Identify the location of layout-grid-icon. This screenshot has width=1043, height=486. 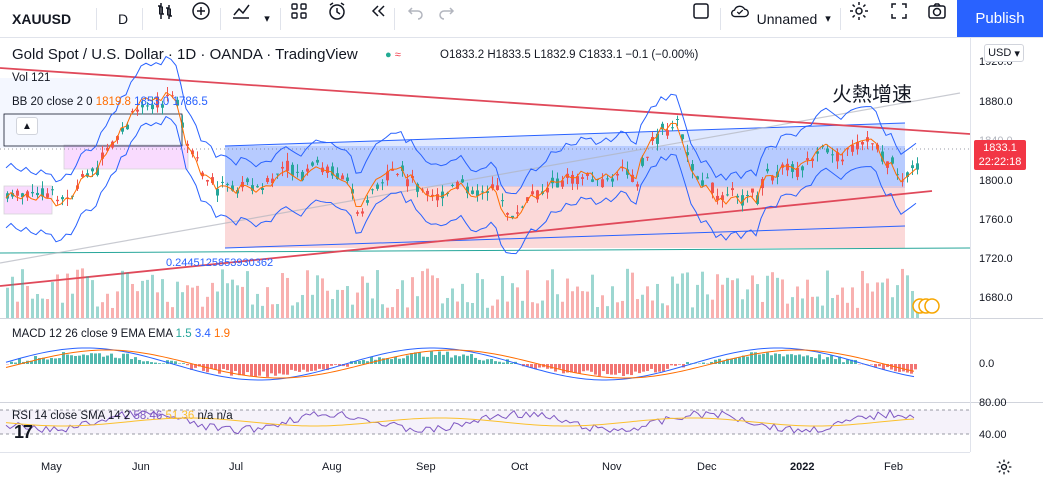
(299, 11).